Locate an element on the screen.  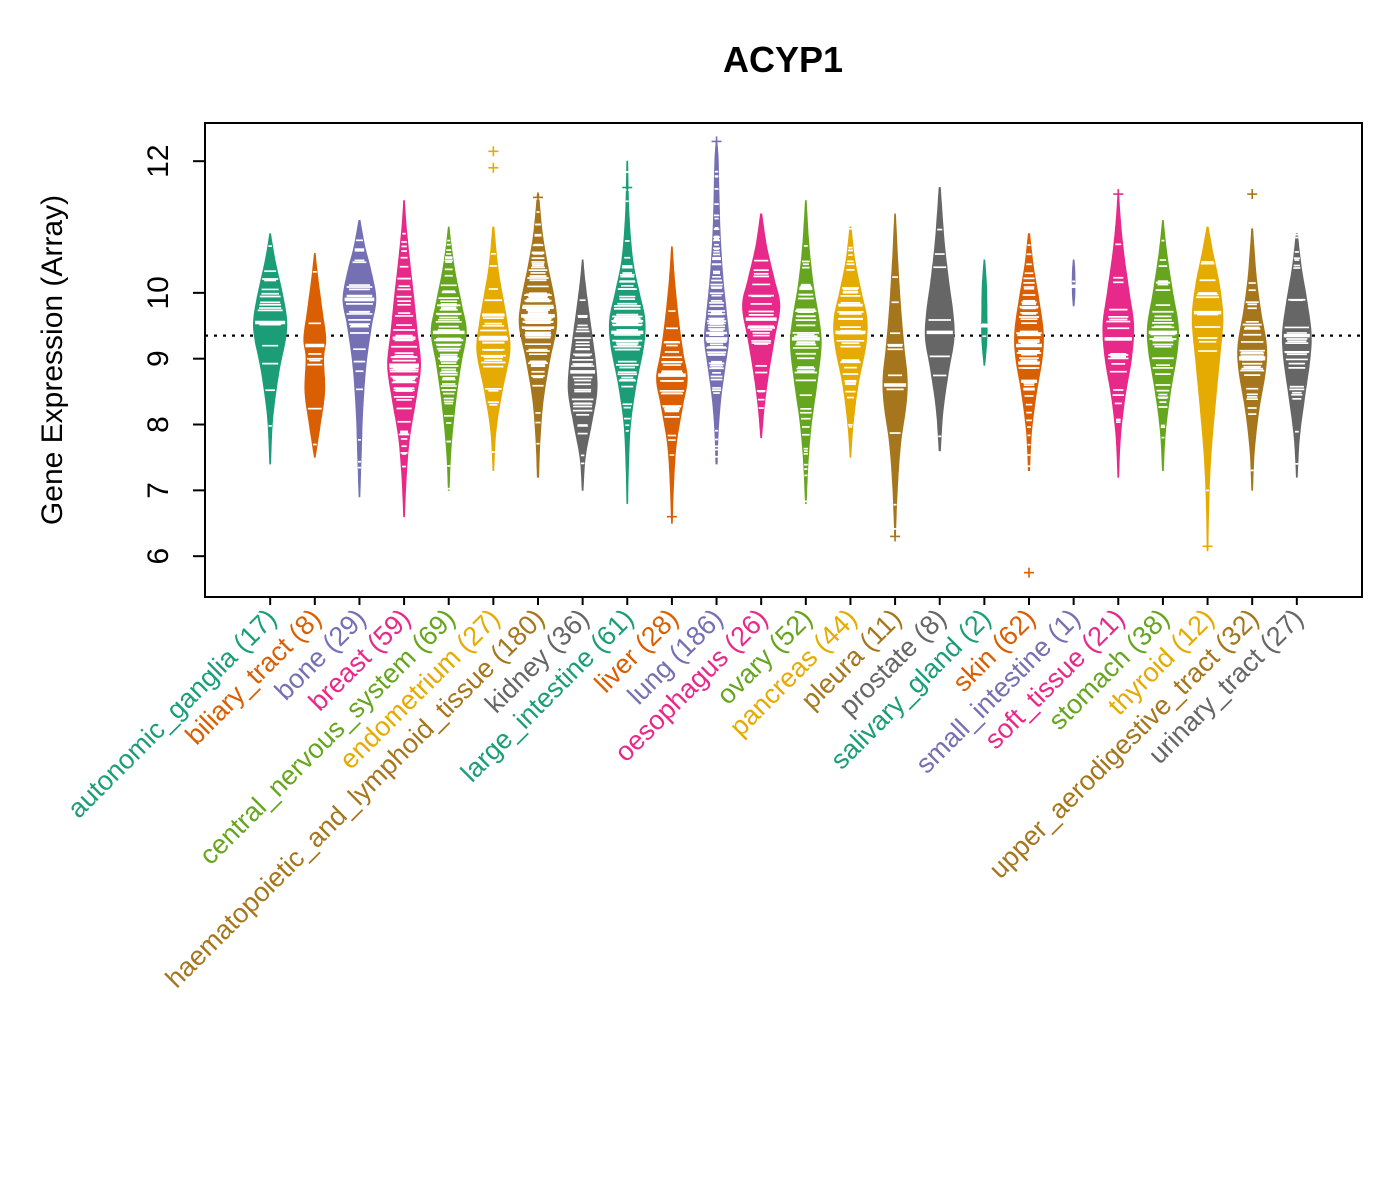
chart-title: ACYP1 is located at coordinates (783, 59).